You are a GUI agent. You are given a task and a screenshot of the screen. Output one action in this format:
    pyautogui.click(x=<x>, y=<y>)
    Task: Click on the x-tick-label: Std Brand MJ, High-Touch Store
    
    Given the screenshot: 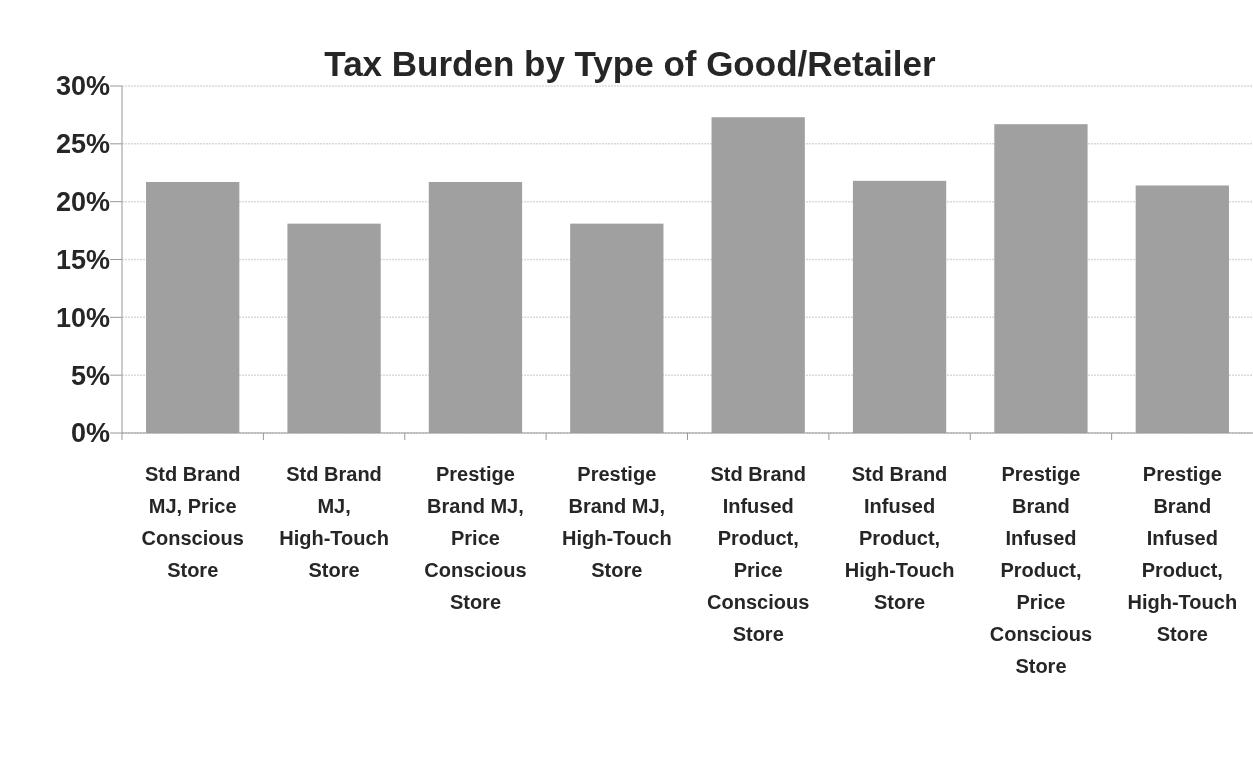 What is the action you would take?
    pyautogui.click(x=334, y=522)
    